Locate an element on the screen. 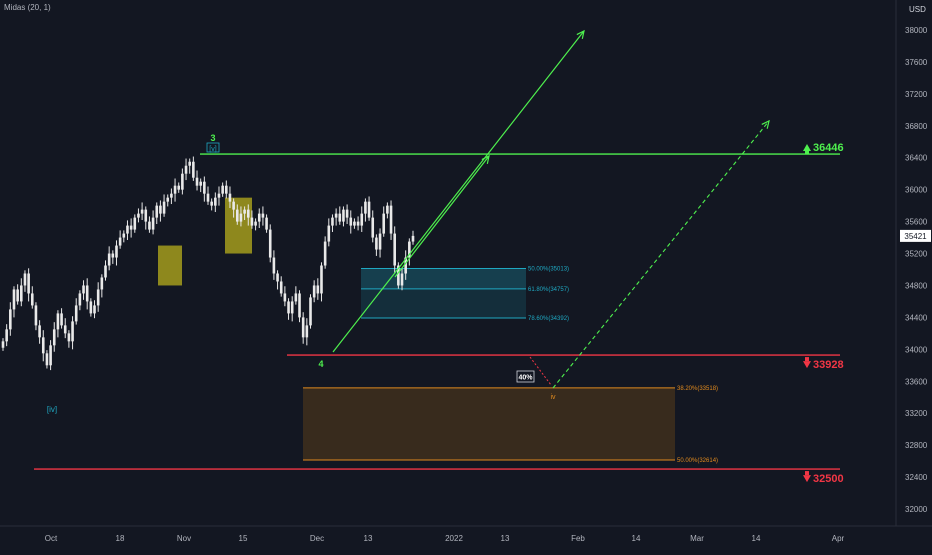 This screenshot has height=555, width=932. y-tick-label: 34000 is located at coordinates (916, 349).